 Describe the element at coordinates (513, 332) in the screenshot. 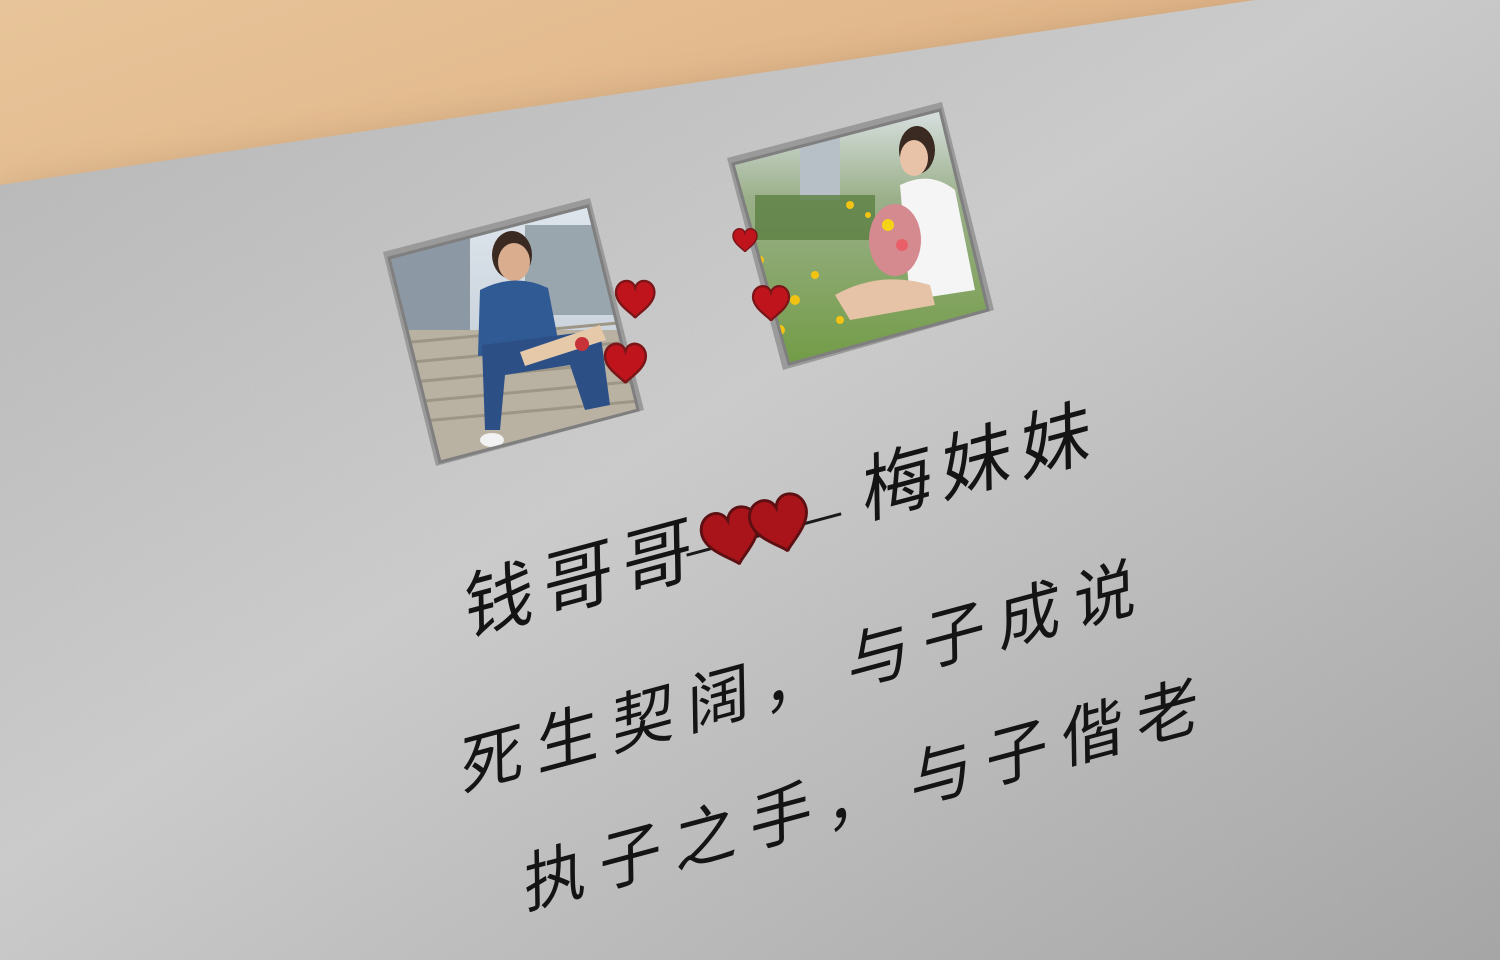

I see `photo-left` at that location.